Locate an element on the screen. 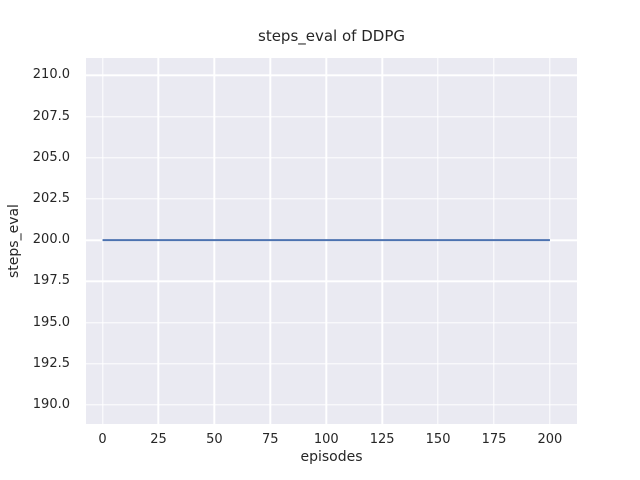  y-axis-label: steps_eval is located at coordinates (14, 241).